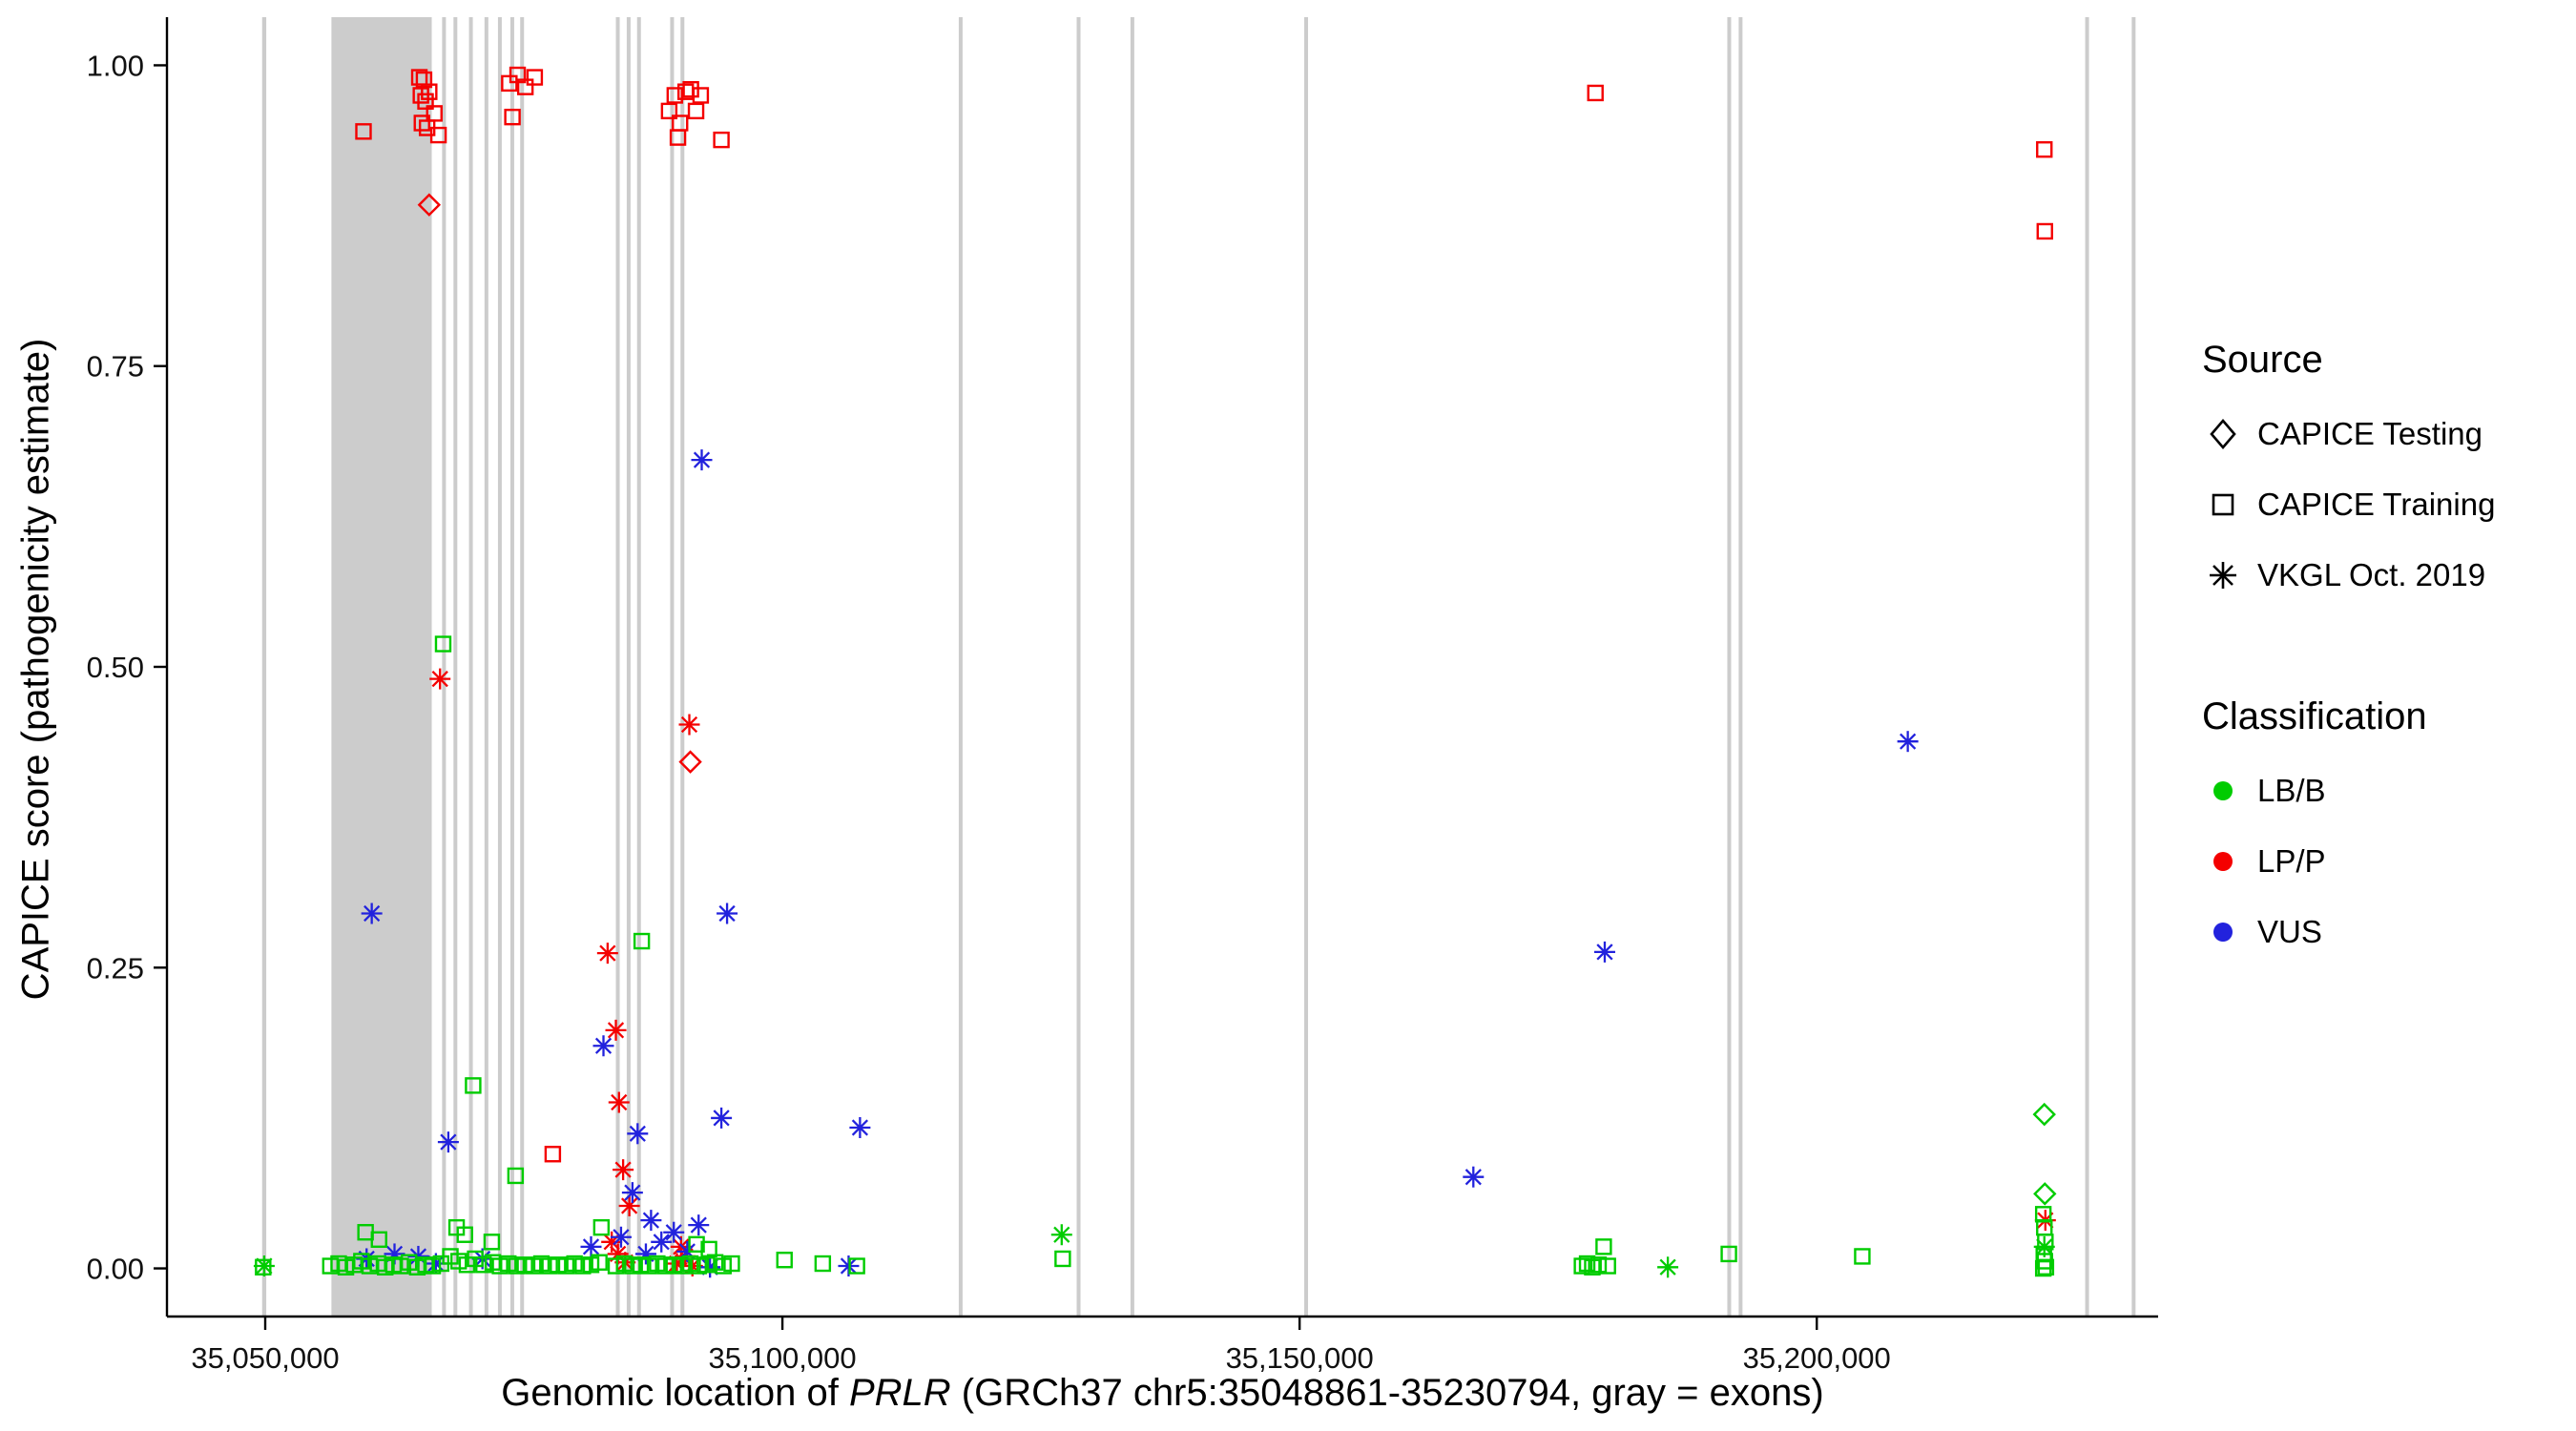 The height and width of the screenshot is (1431, 2576). I want to click on legend-item-lbb: LB/B, so click(2389, 791).